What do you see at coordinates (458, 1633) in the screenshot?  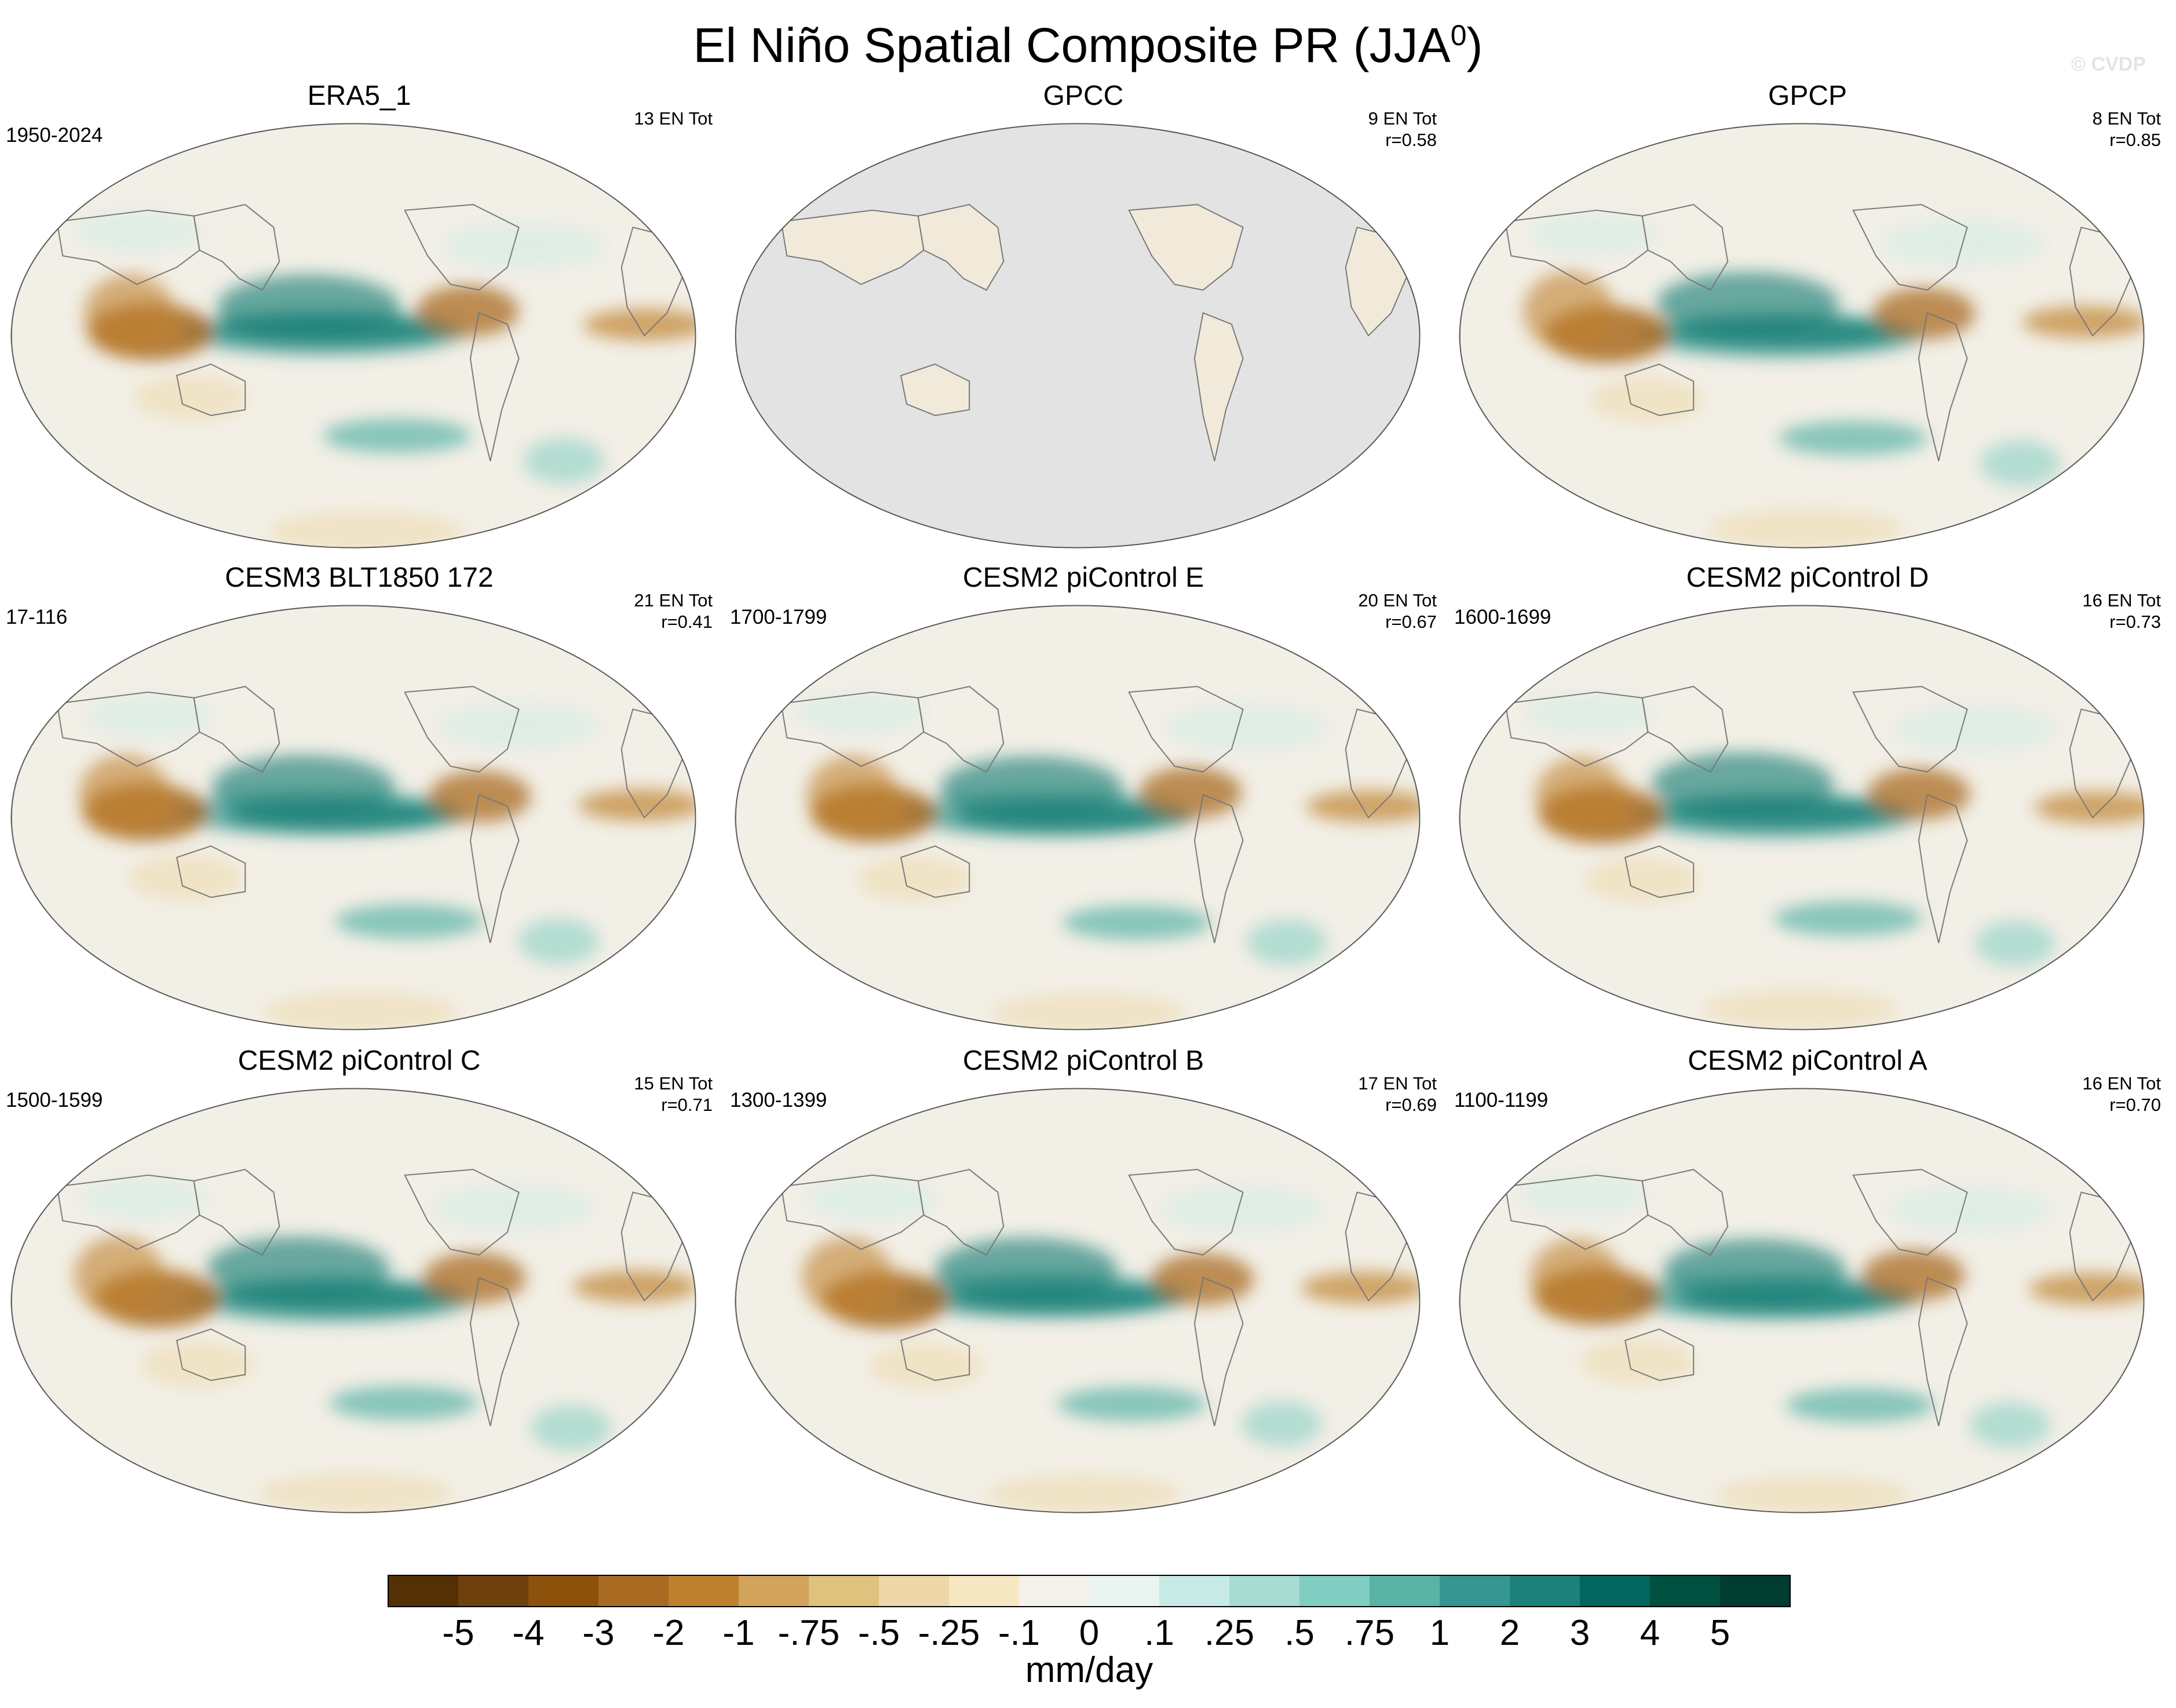 I see `colorbar-tick-label: -5` at bounding box center [458, 1633].